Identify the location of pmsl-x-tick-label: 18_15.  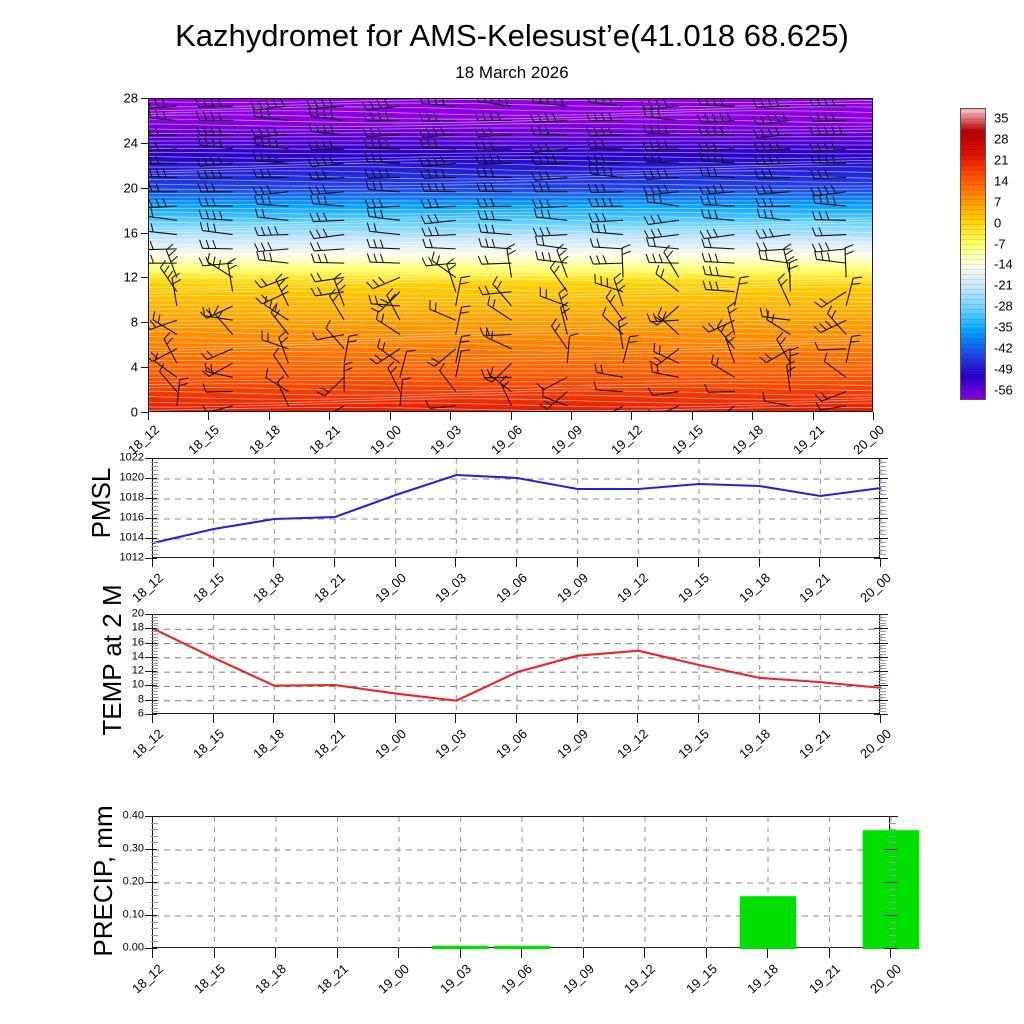
(208, 588).